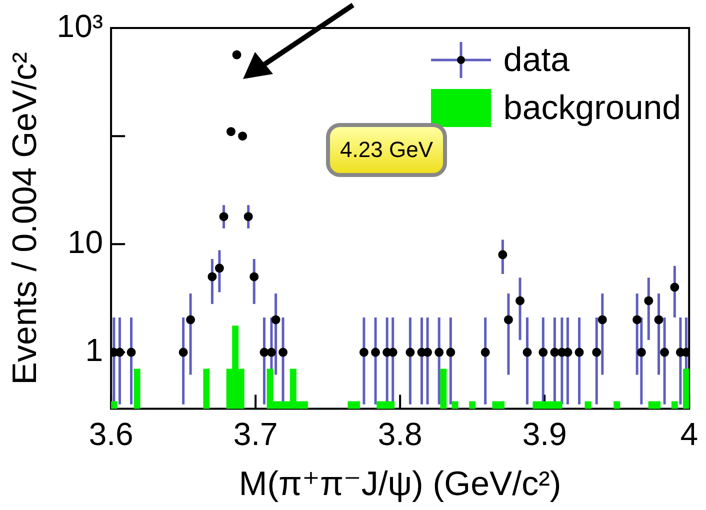 The image size is (706, 510). What do you see at coordinates (400, 483) in the screenshot?
I see `x-axis-title: M(π⁺π⁻J/ψ) (GeV/c²)` at bounding box center [400, 483].